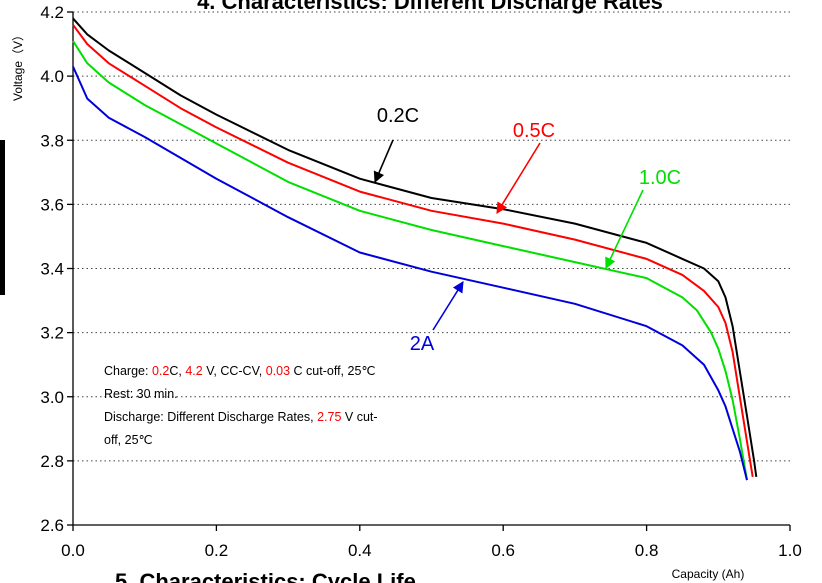 The width and height of the screenshot is (822, 583). I want to click on y-tick-label: 4.0, so click(52, 76).